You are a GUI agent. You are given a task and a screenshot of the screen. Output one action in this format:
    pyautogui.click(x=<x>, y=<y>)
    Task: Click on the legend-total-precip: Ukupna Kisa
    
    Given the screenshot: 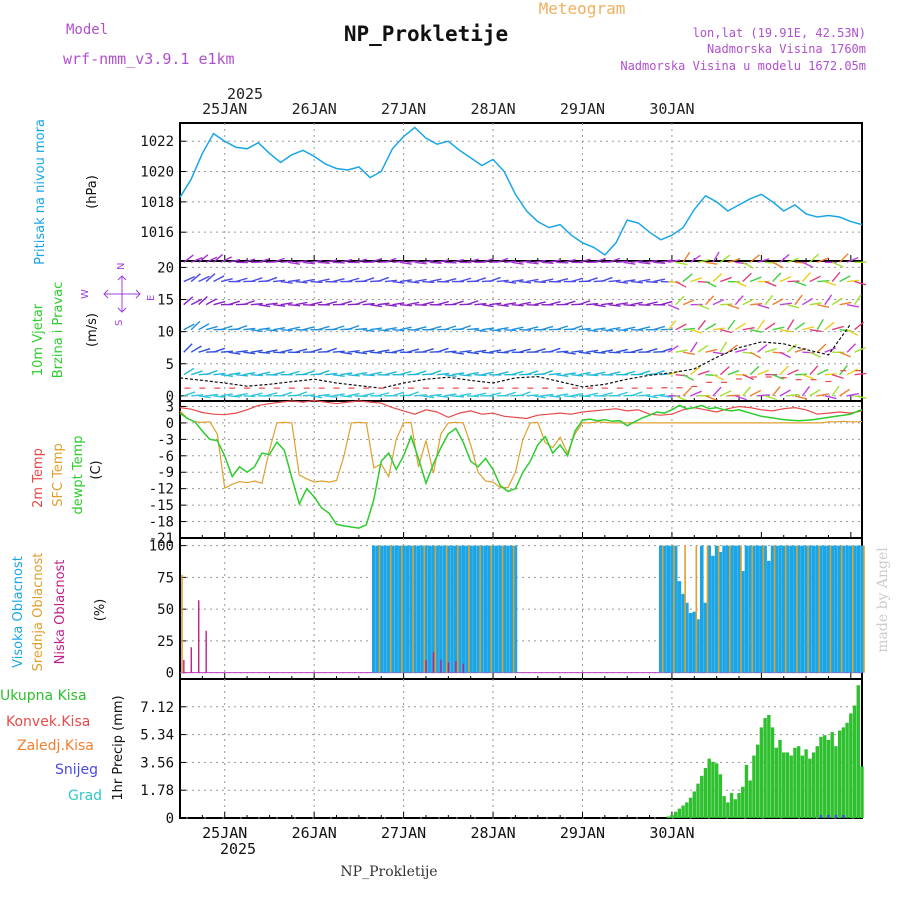 What is the action you would take?
    pyautogui.click(x=43, y=696)
    